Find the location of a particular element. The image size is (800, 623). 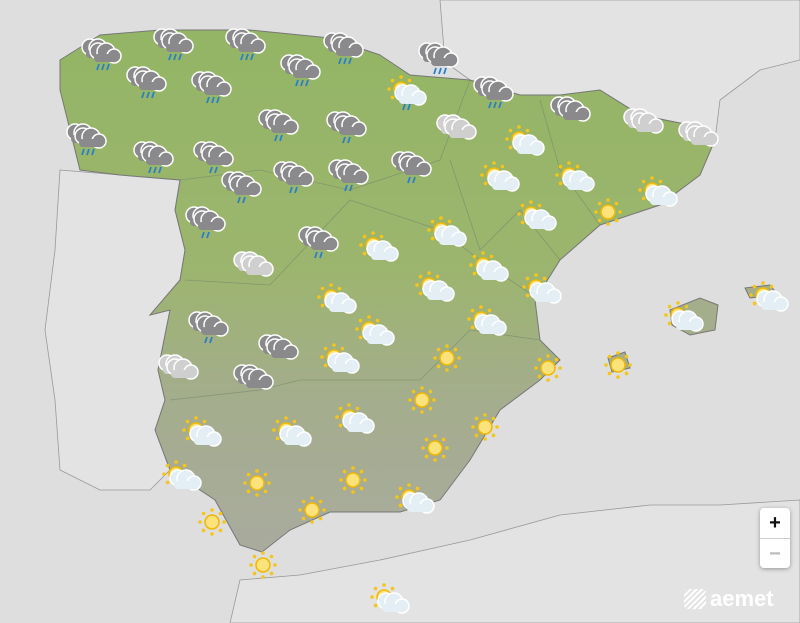

zoom-in-button: + is located at coordinates (775, 523).